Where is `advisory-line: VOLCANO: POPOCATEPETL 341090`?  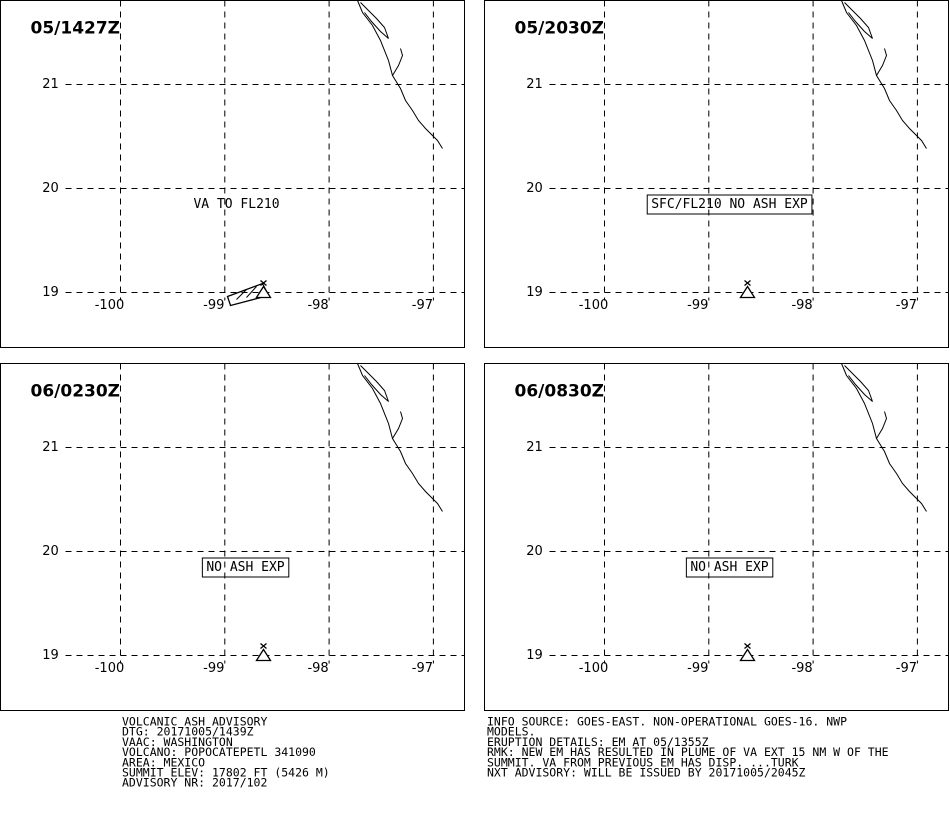
advisory-line: VOLCANO: POPOCATEPETL 341090 is located at coordinates (219, 752).